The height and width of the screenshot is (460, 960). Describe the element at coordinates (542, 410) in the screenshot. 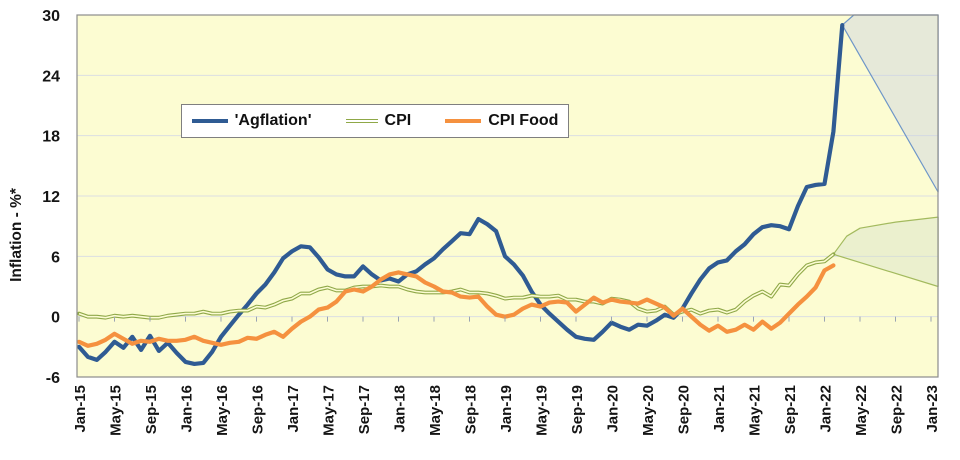

I see `x-tick-label: May-19` at that location.